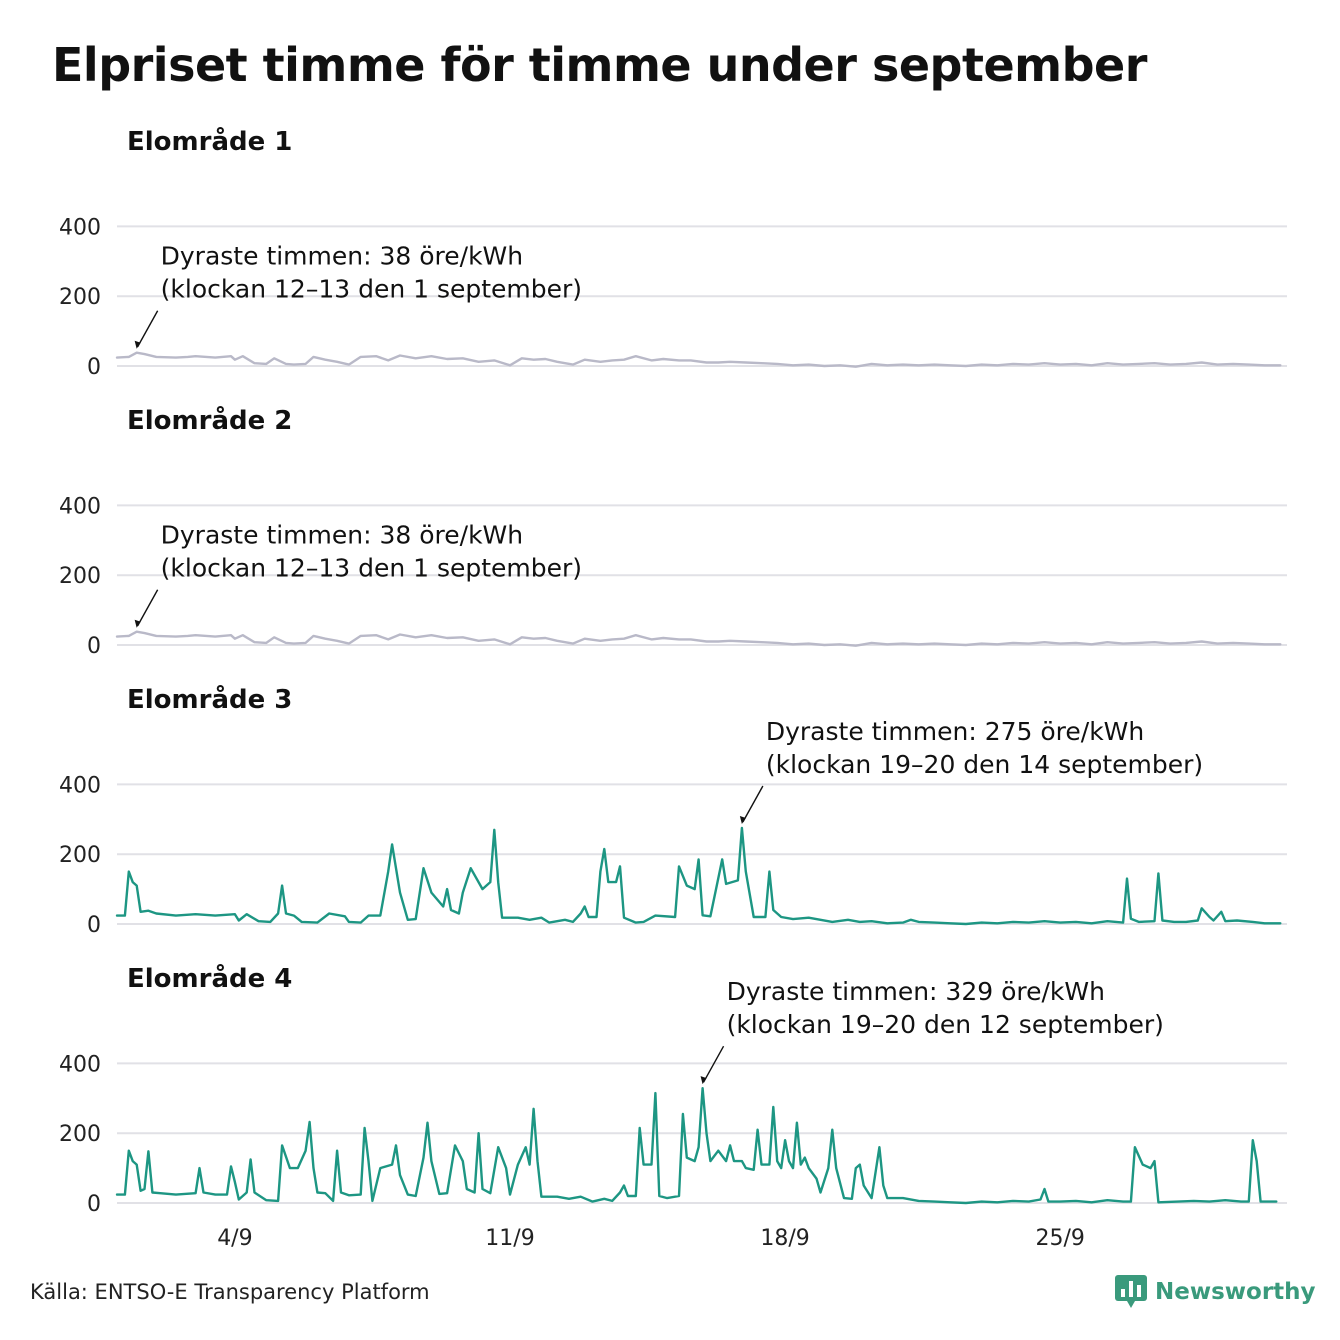 Image resolution: width=1340 pixels, height=1340 pixels. I want to click on panel-4-ytick-0: 0, so click(94, 1204).